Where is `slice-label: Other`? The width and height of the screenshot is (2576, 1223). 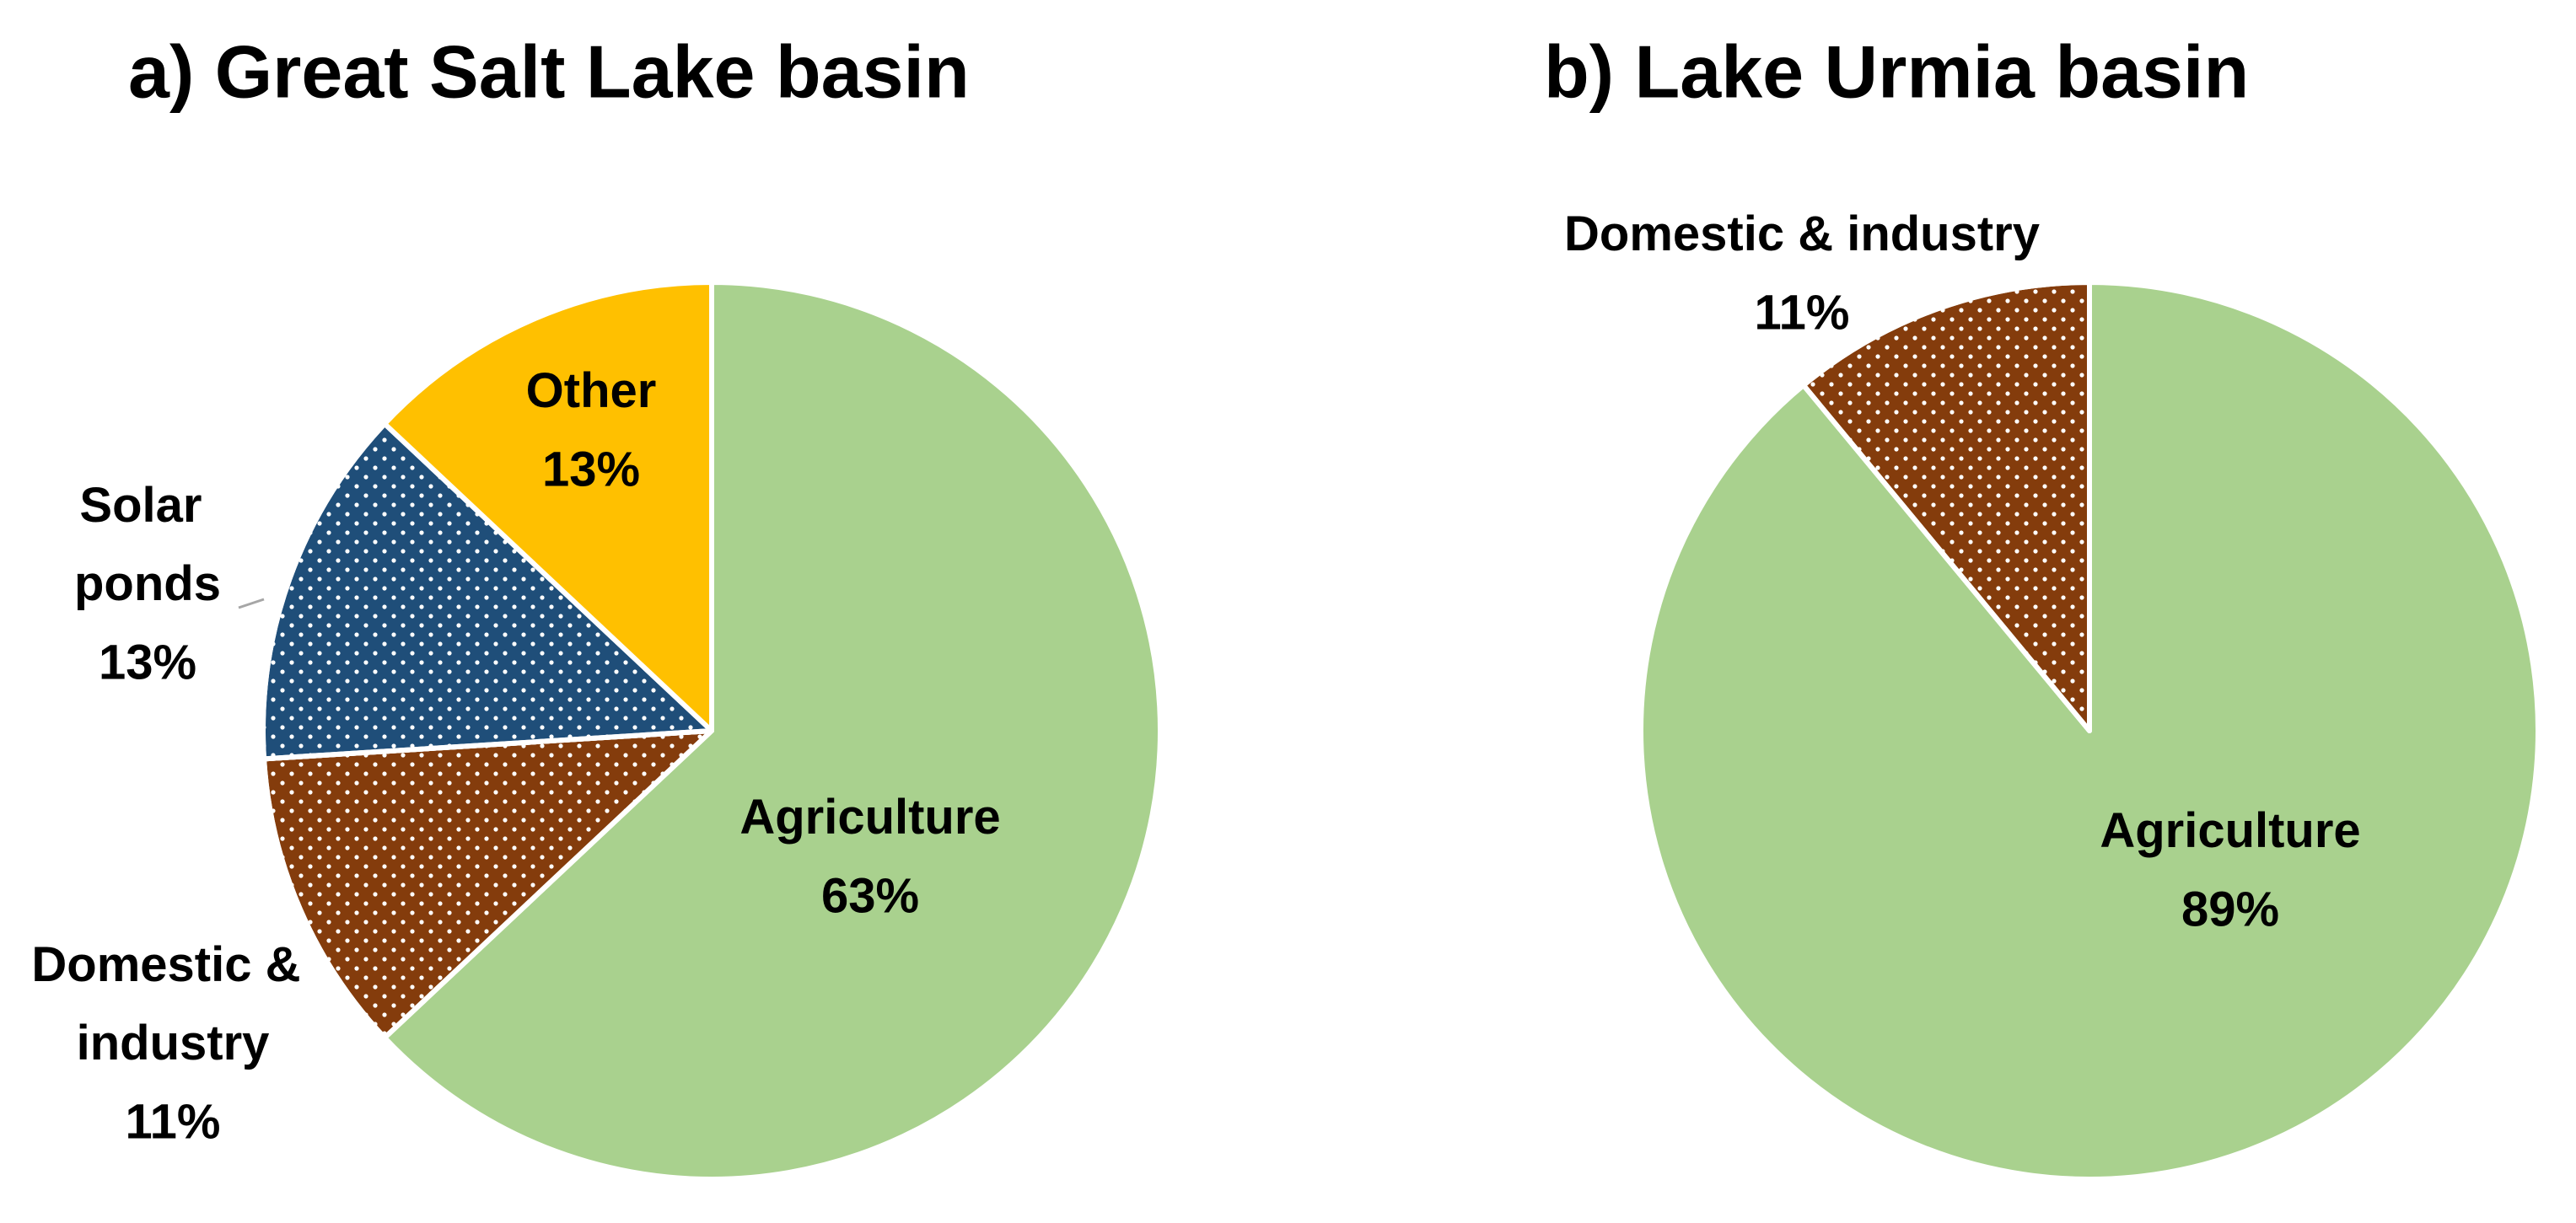 slice-label: Other is located at coordinates (591, 390).